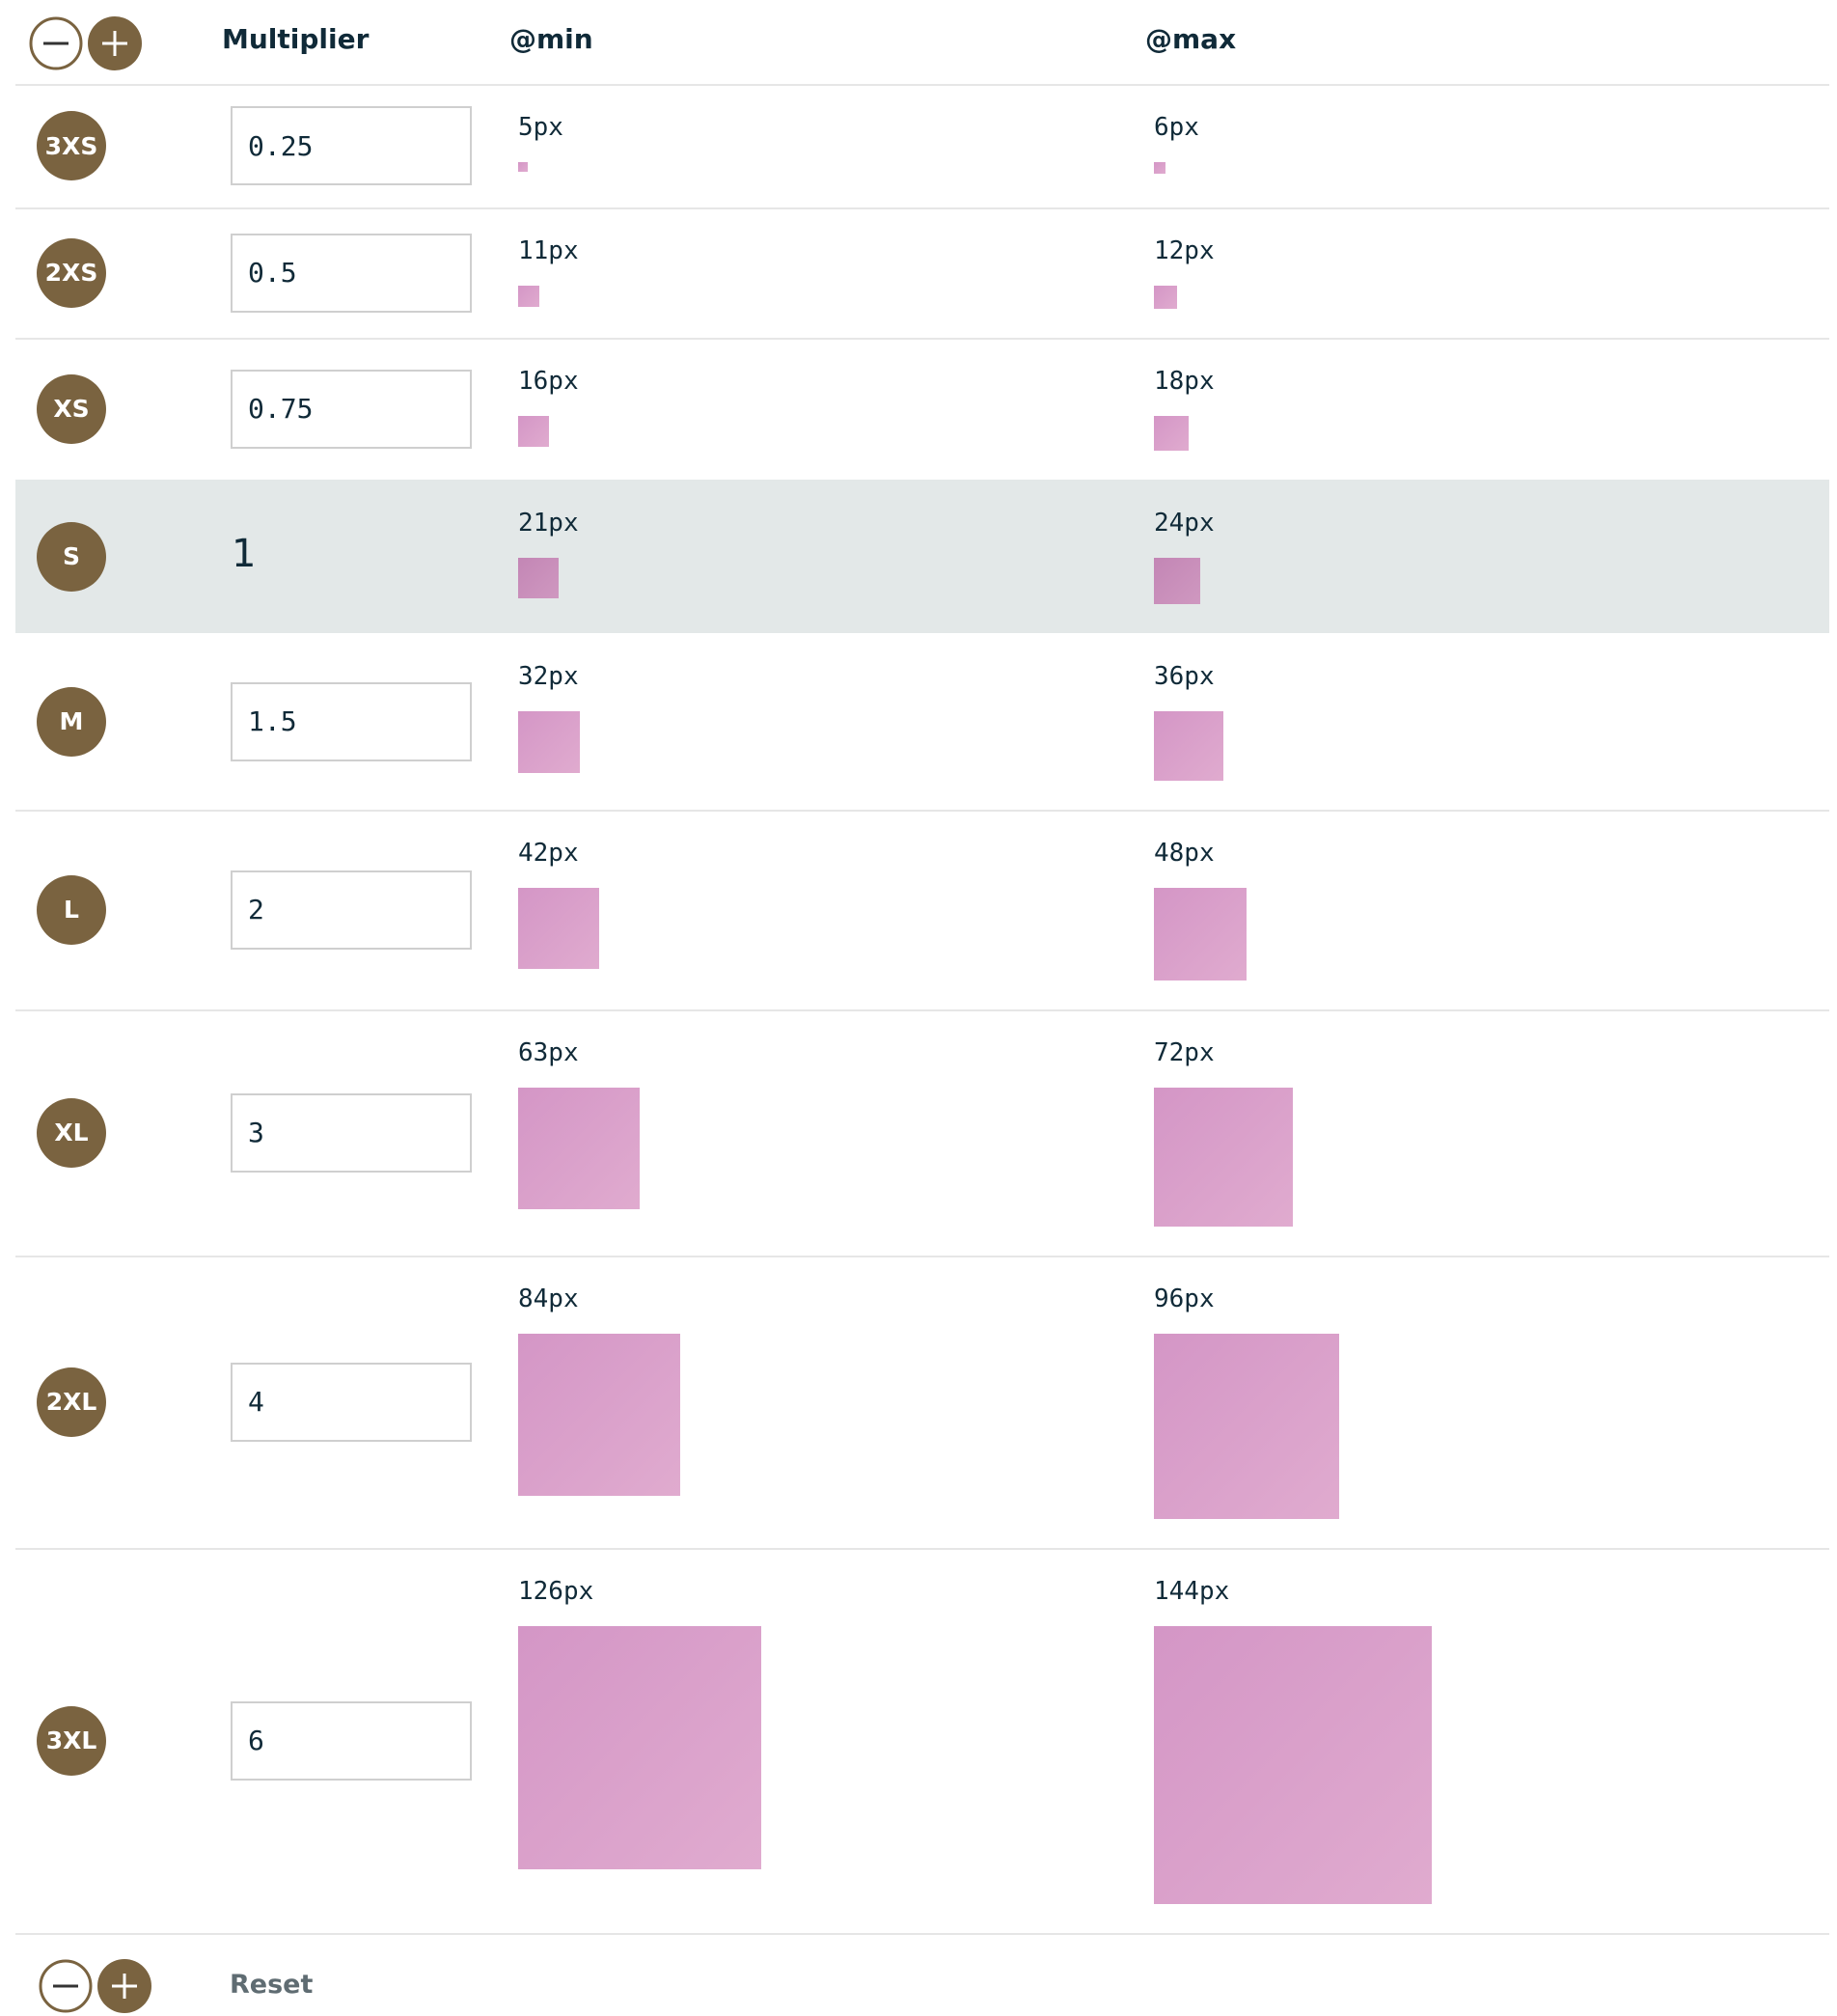 Image resolution: width=1837 pixels, height=2016 pixels. What do you see at coordinates (1185, 676) in the screenshot?
I see `max-label: 36px` at bounding box center [1185, 676].